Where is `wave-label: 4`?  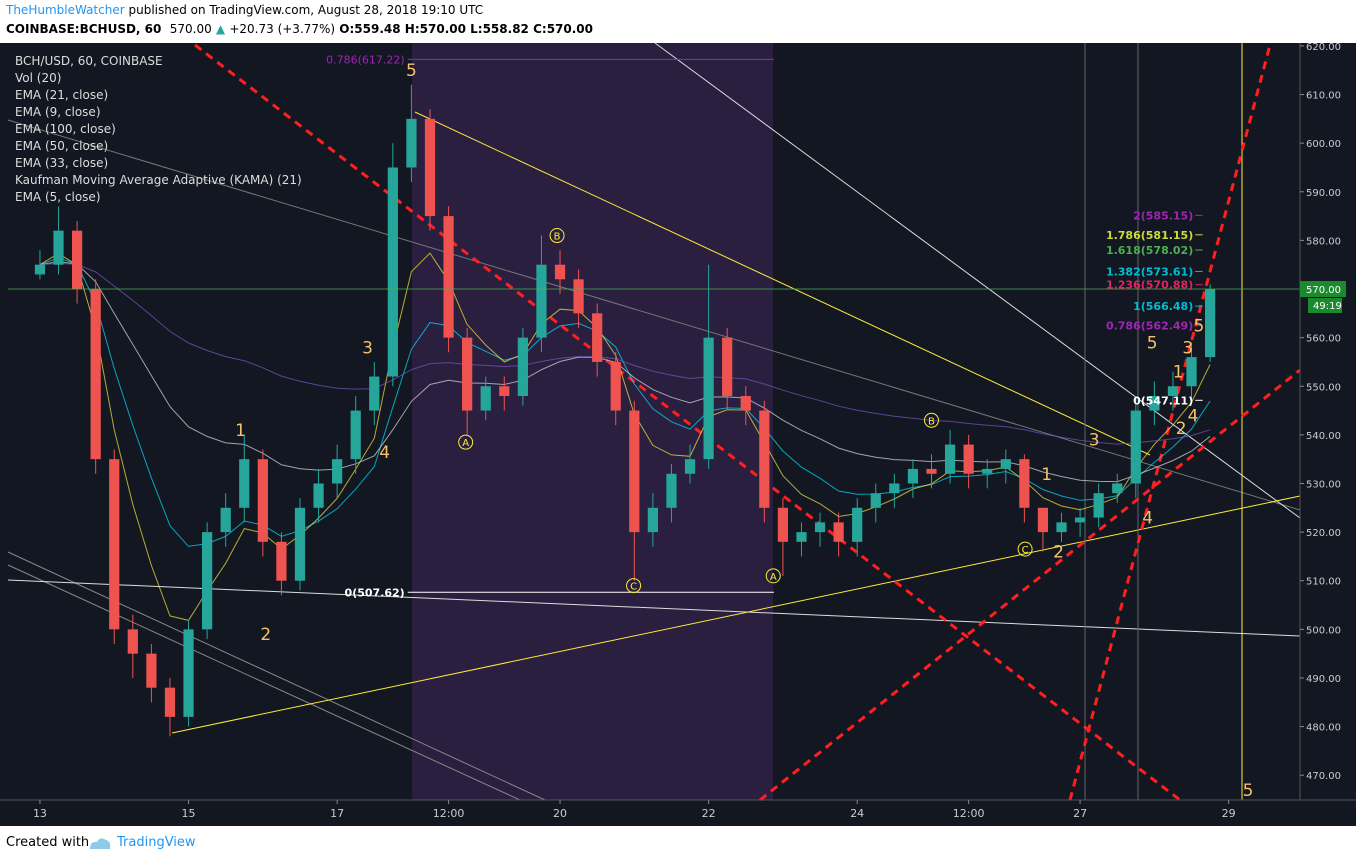 wave-label: 4 is located at coordinates (1193, 416).